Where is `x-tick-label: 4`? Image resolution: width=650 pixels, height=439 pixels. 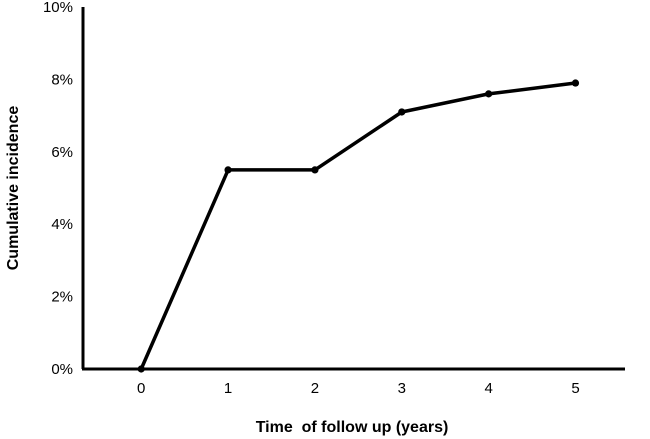 x-tick-label: 4 is located at coordinates (488, 388).